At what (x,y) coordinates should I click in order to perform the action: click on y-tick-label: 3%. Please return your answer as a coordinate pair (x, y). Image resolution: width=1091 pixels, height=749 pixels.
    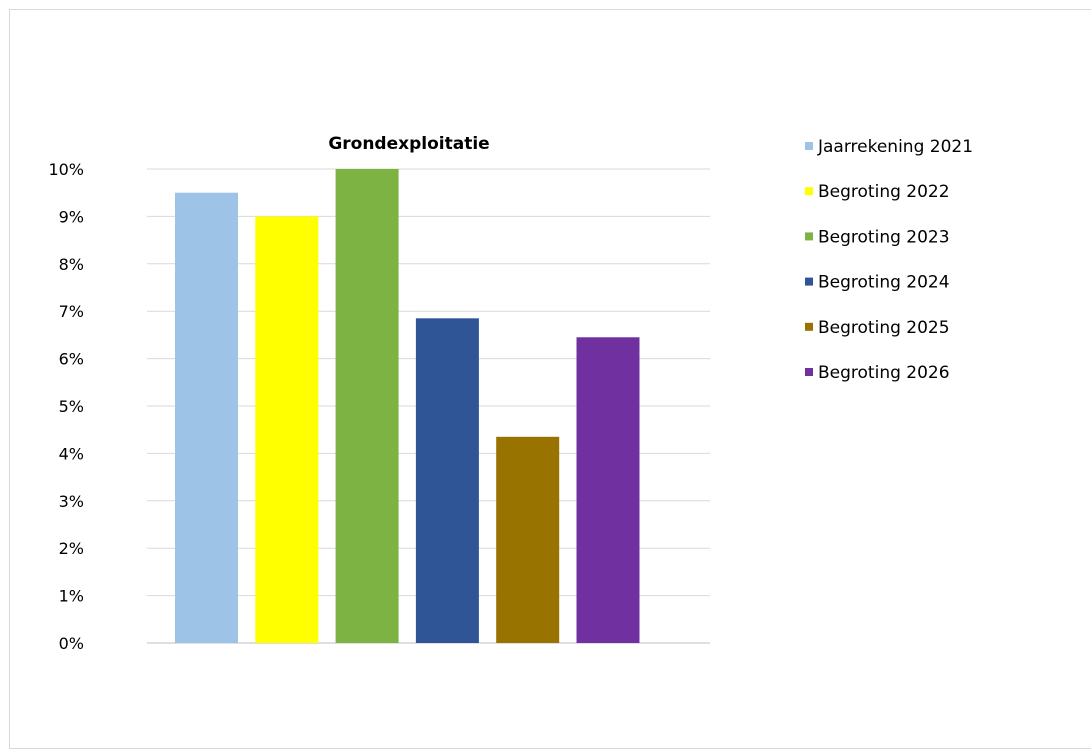
    Looking at the image, I should click on (71, 501).